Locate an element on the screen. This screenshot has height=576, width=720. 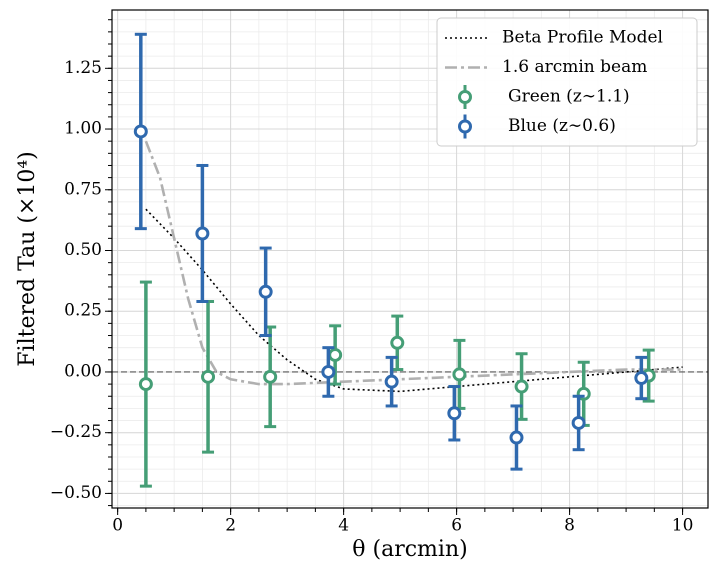
legend-label: Green (z∼1.1) is located at coordinates (569, 97).